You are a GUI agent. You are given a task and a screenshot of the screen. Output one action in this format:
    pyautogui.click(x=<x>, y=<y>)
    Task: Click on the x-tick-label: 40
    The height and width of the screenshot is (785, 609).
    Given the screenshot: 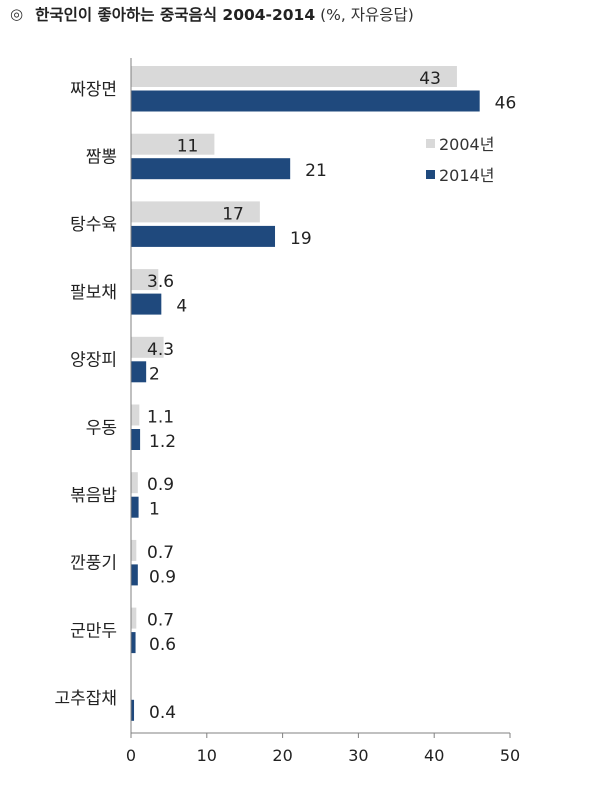 What is the action you would take?
    pyautogui.click(x=434, y=755)
    